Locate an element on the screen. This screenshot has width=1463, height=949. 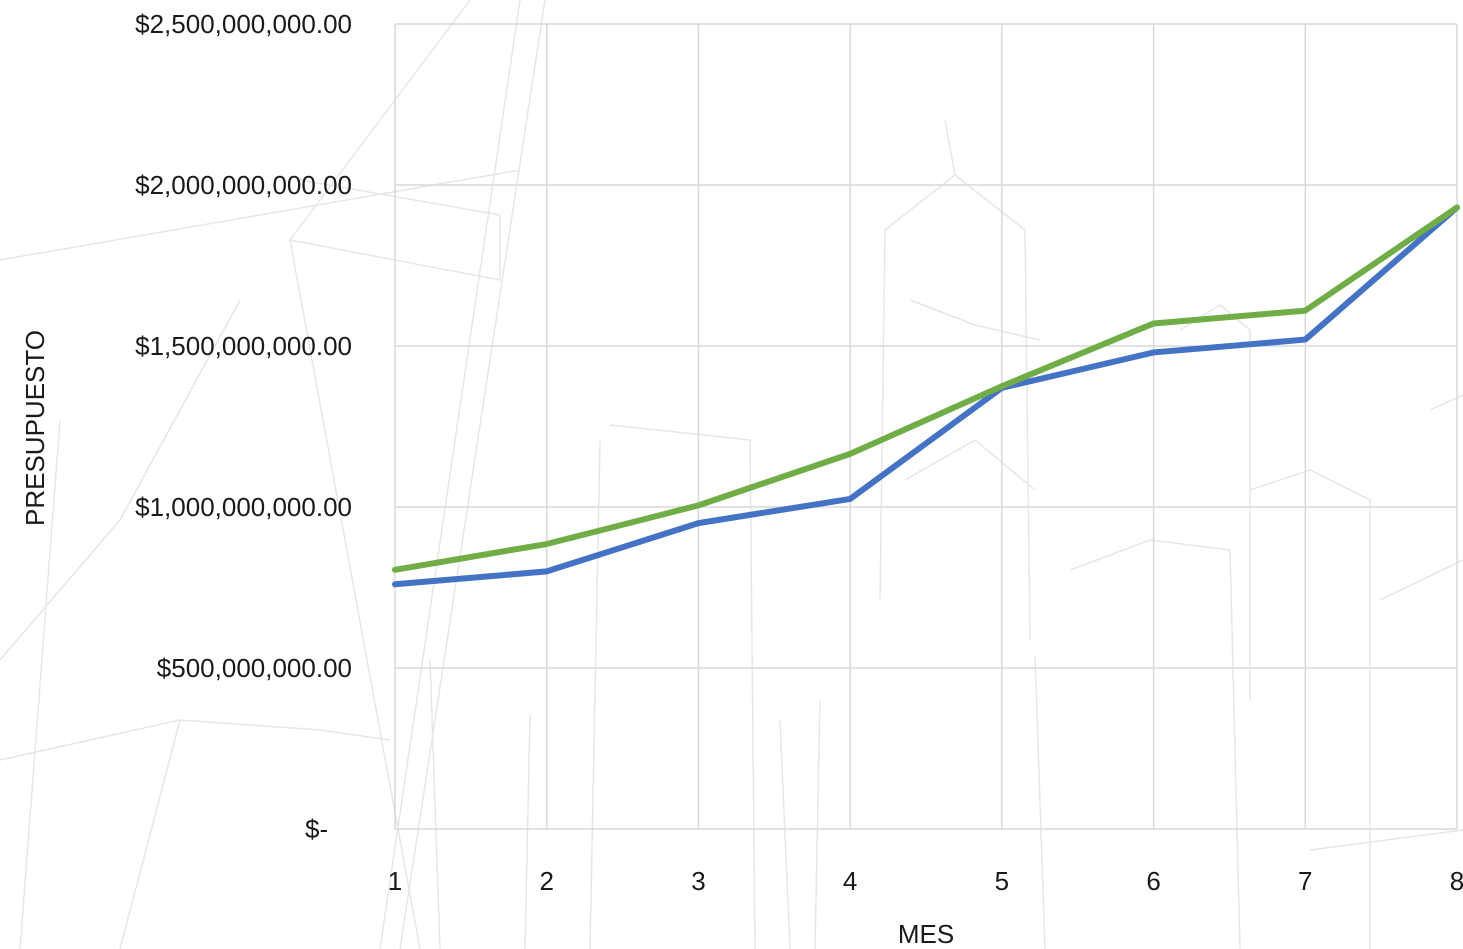
x-tick-label-0: 1 is located at coordinates (395, 881).